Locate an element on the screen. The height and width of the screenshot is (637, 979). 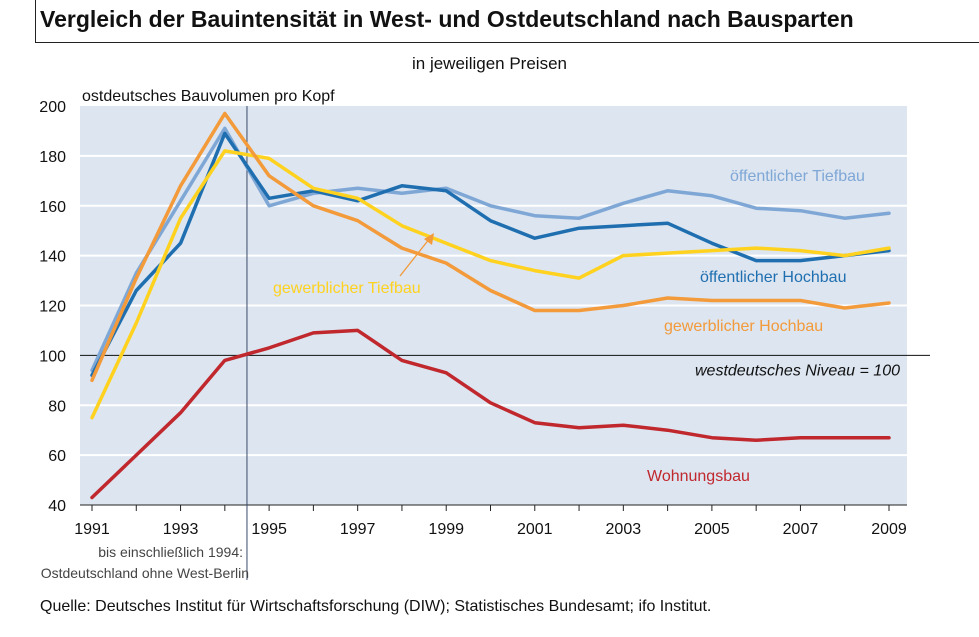
y-tick-label: 160 is located at coordinates (52, 207).